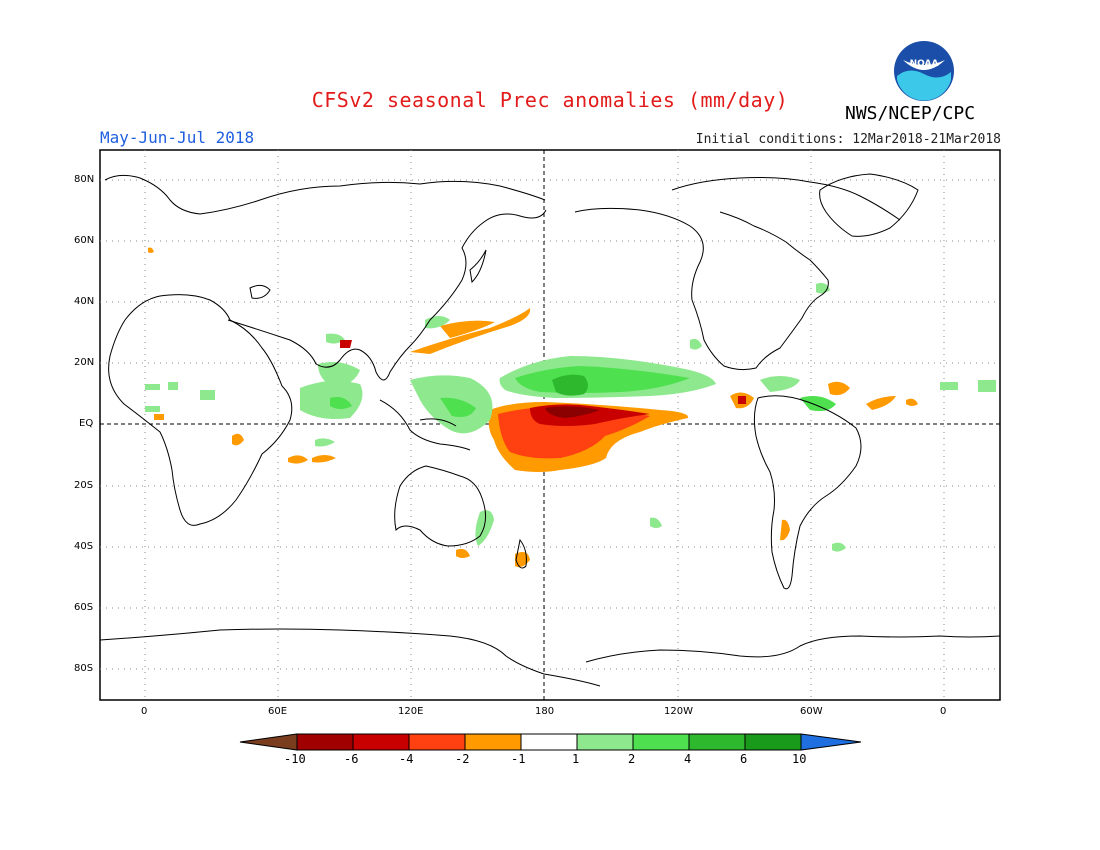  Describe the element at coordinates (411, 711) in the screenshot. I see `lon-label: 120E` at that location.